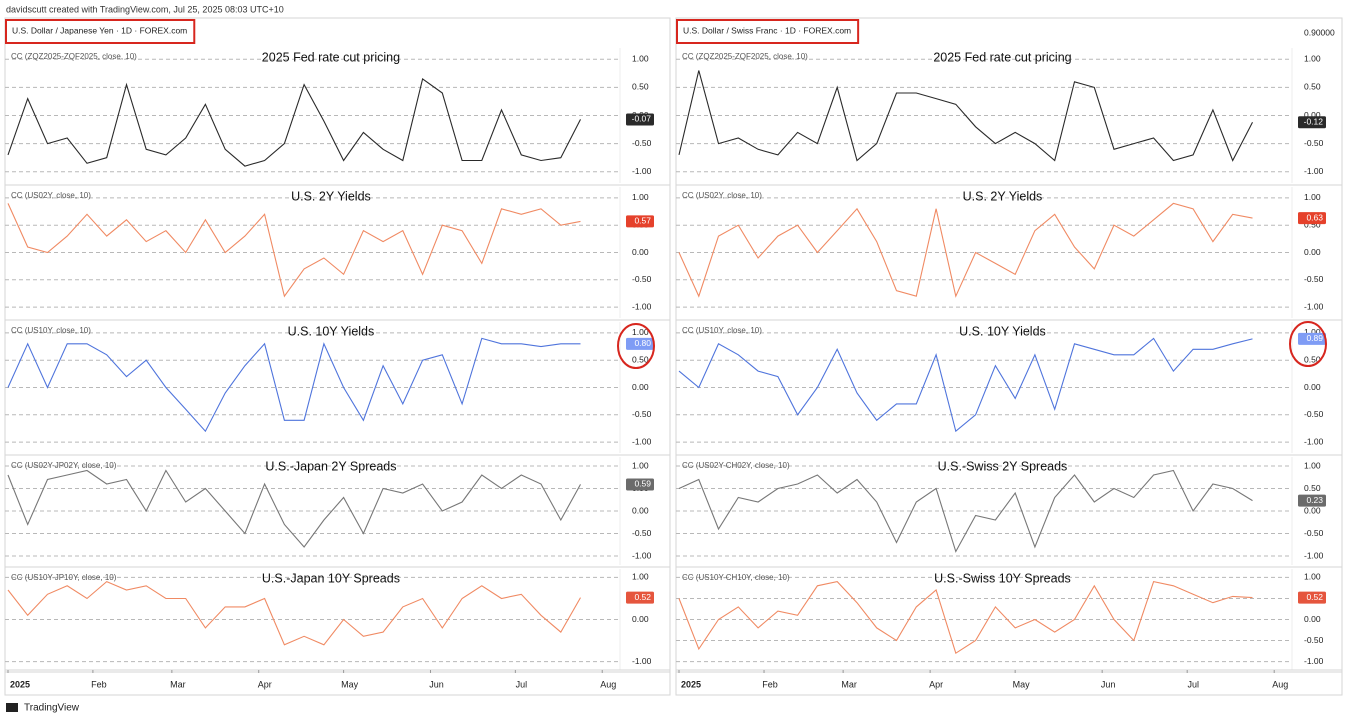 This screenshot has height=721, width=1350. Describe the element at coordinates (436, 684) in the screenshot. I see `x-tick-label: Jun` at that location.